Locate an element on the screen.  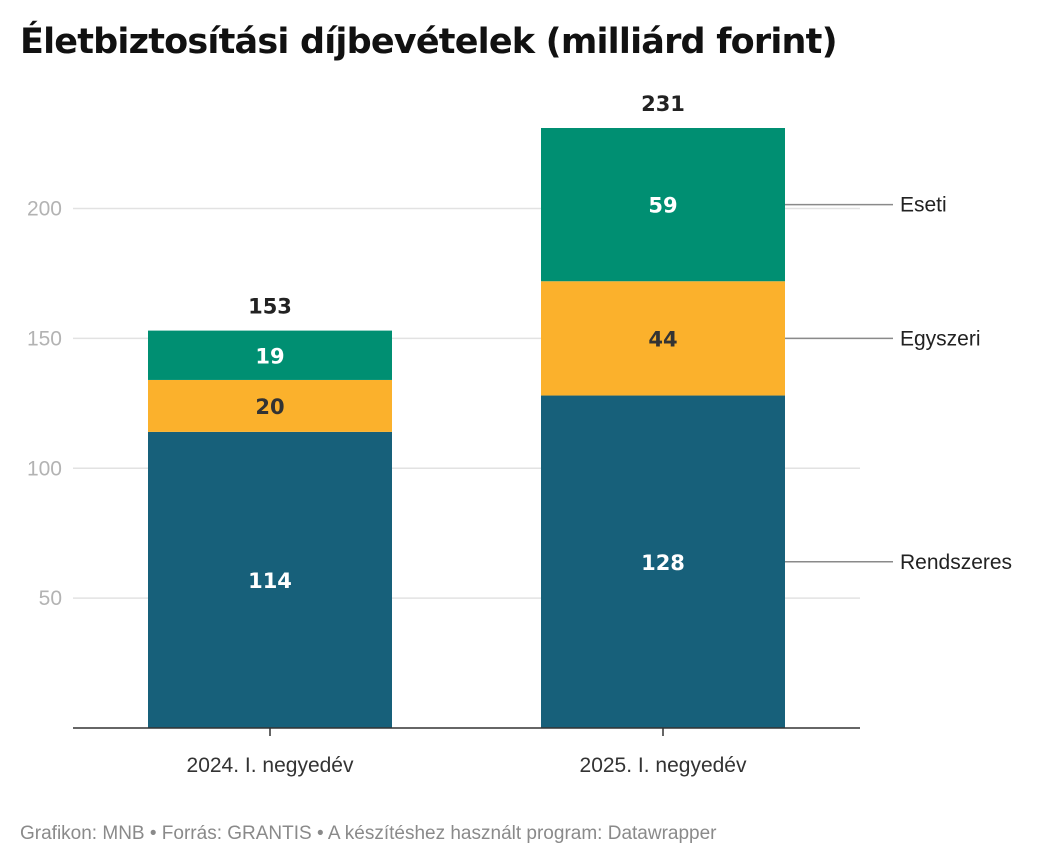
y-tick-label-150: 150 is located at coordinates (44, 338).